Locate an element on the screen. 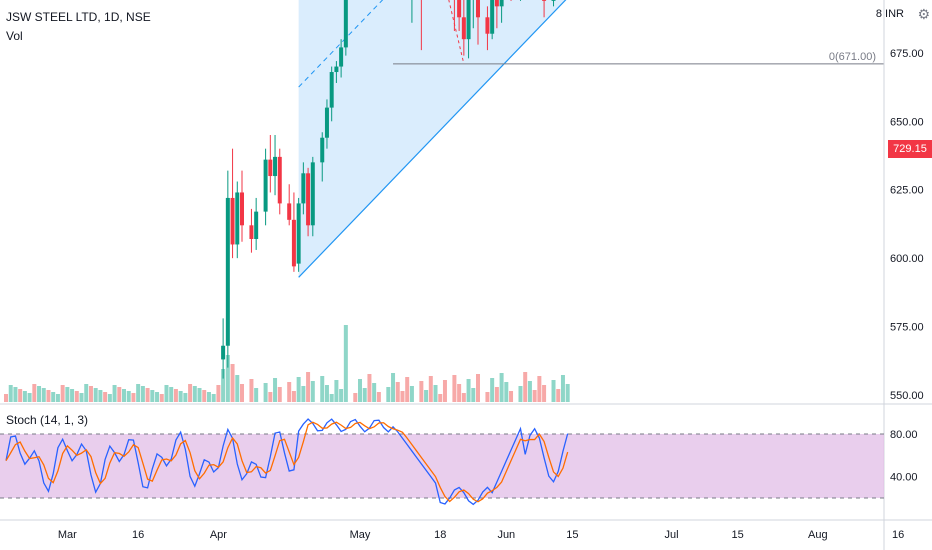 This screenshot has height=550, width=932. price-tick-label: 625.00 is located at coordinates (907, 191).